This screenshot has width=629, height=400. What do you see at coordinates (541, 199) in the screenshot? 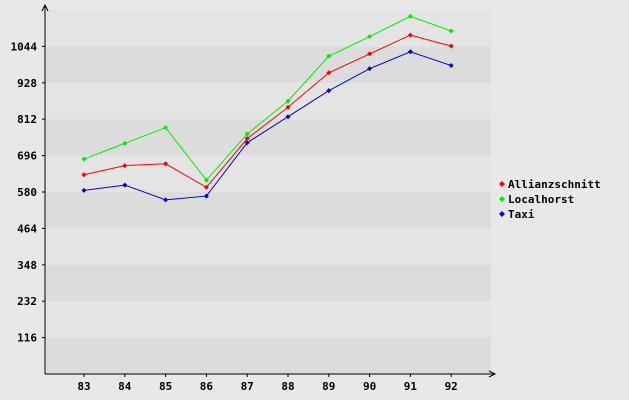
I see `legend-label-localhorst: Localhorst` at bounding box center [541, 199].